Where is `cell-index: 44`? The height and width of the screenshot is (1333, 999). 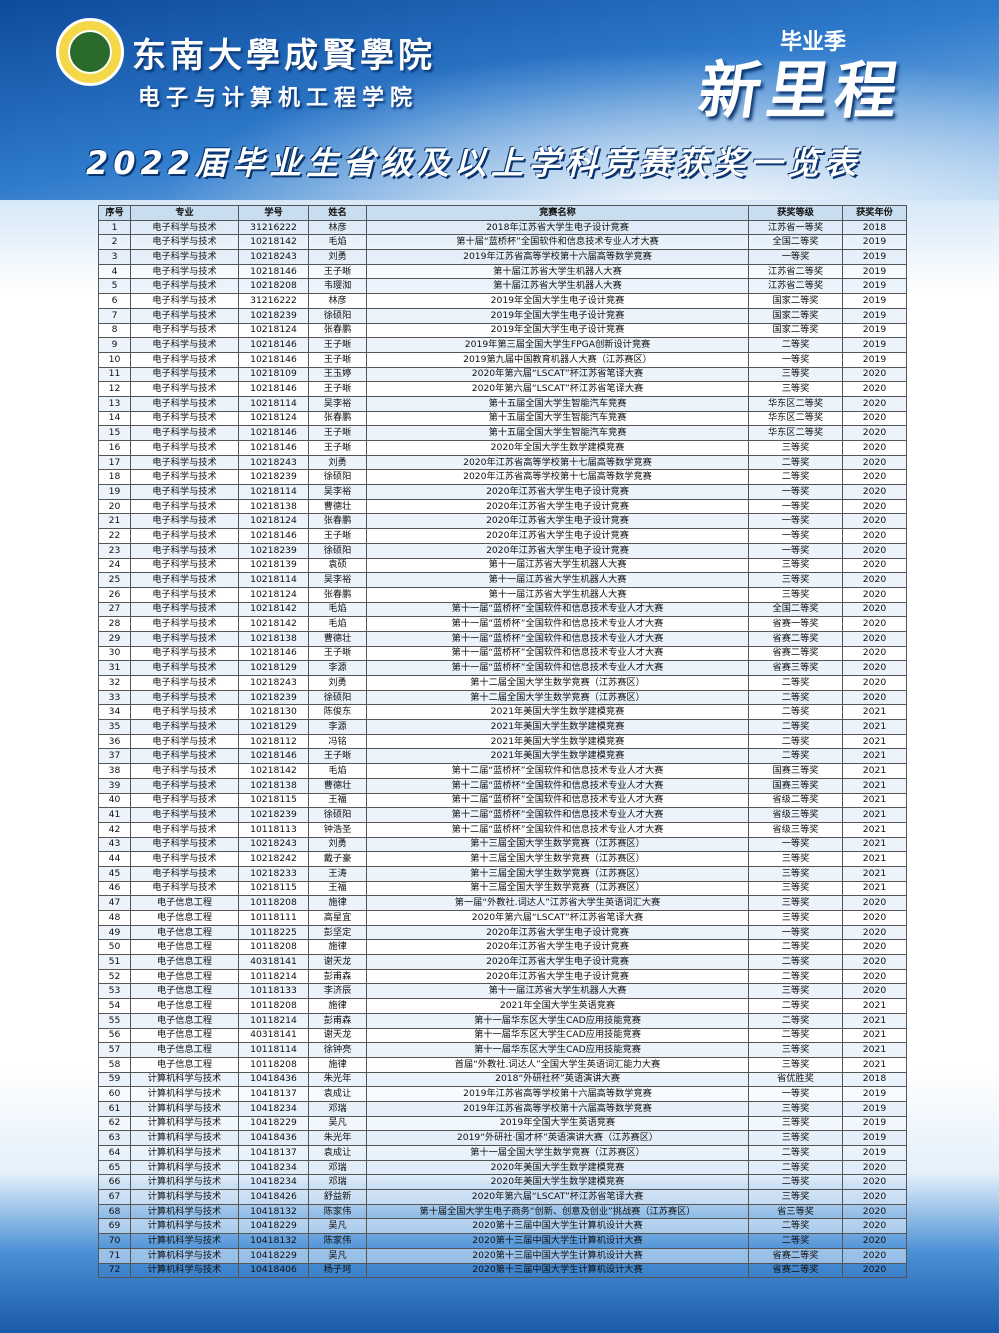 cell-index: 44 is located at coordinates (114, 859).